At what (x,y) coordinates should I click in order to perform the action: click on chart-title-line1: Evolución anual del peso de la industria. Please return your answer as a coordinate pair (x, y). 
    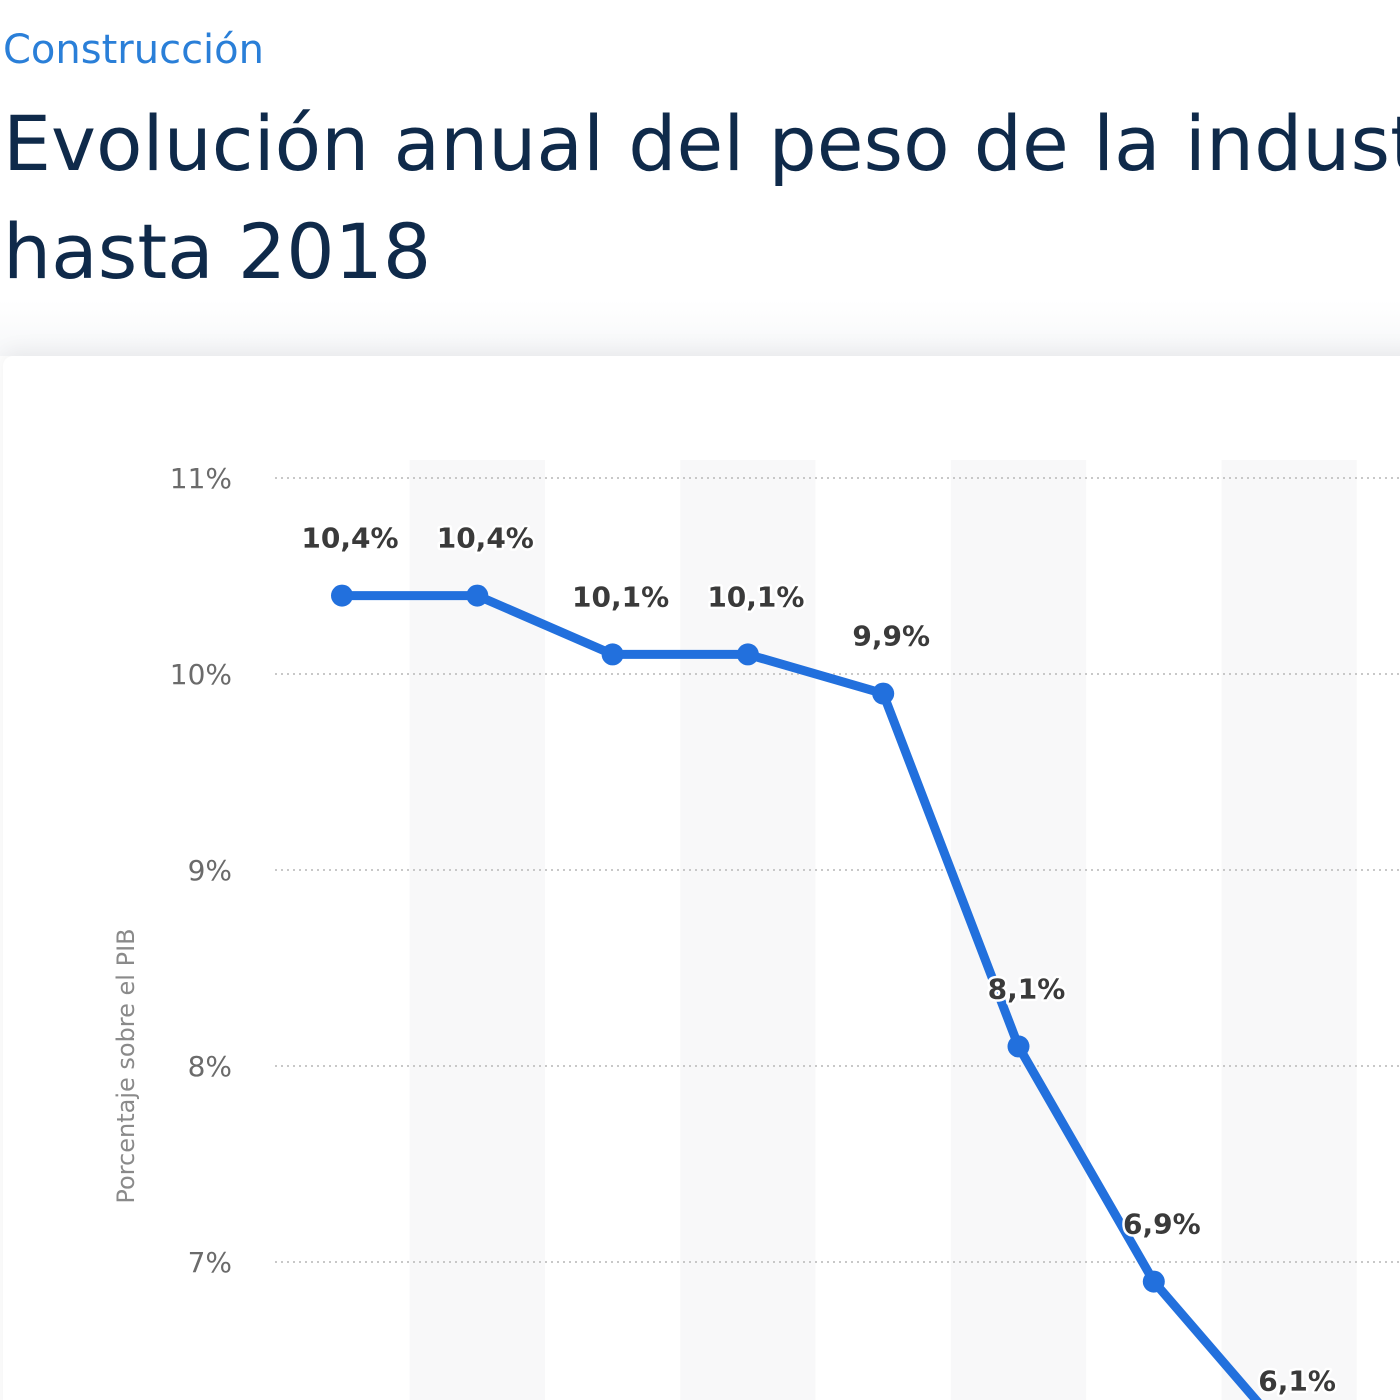
    Looking at the image, I should click on (701, 143).